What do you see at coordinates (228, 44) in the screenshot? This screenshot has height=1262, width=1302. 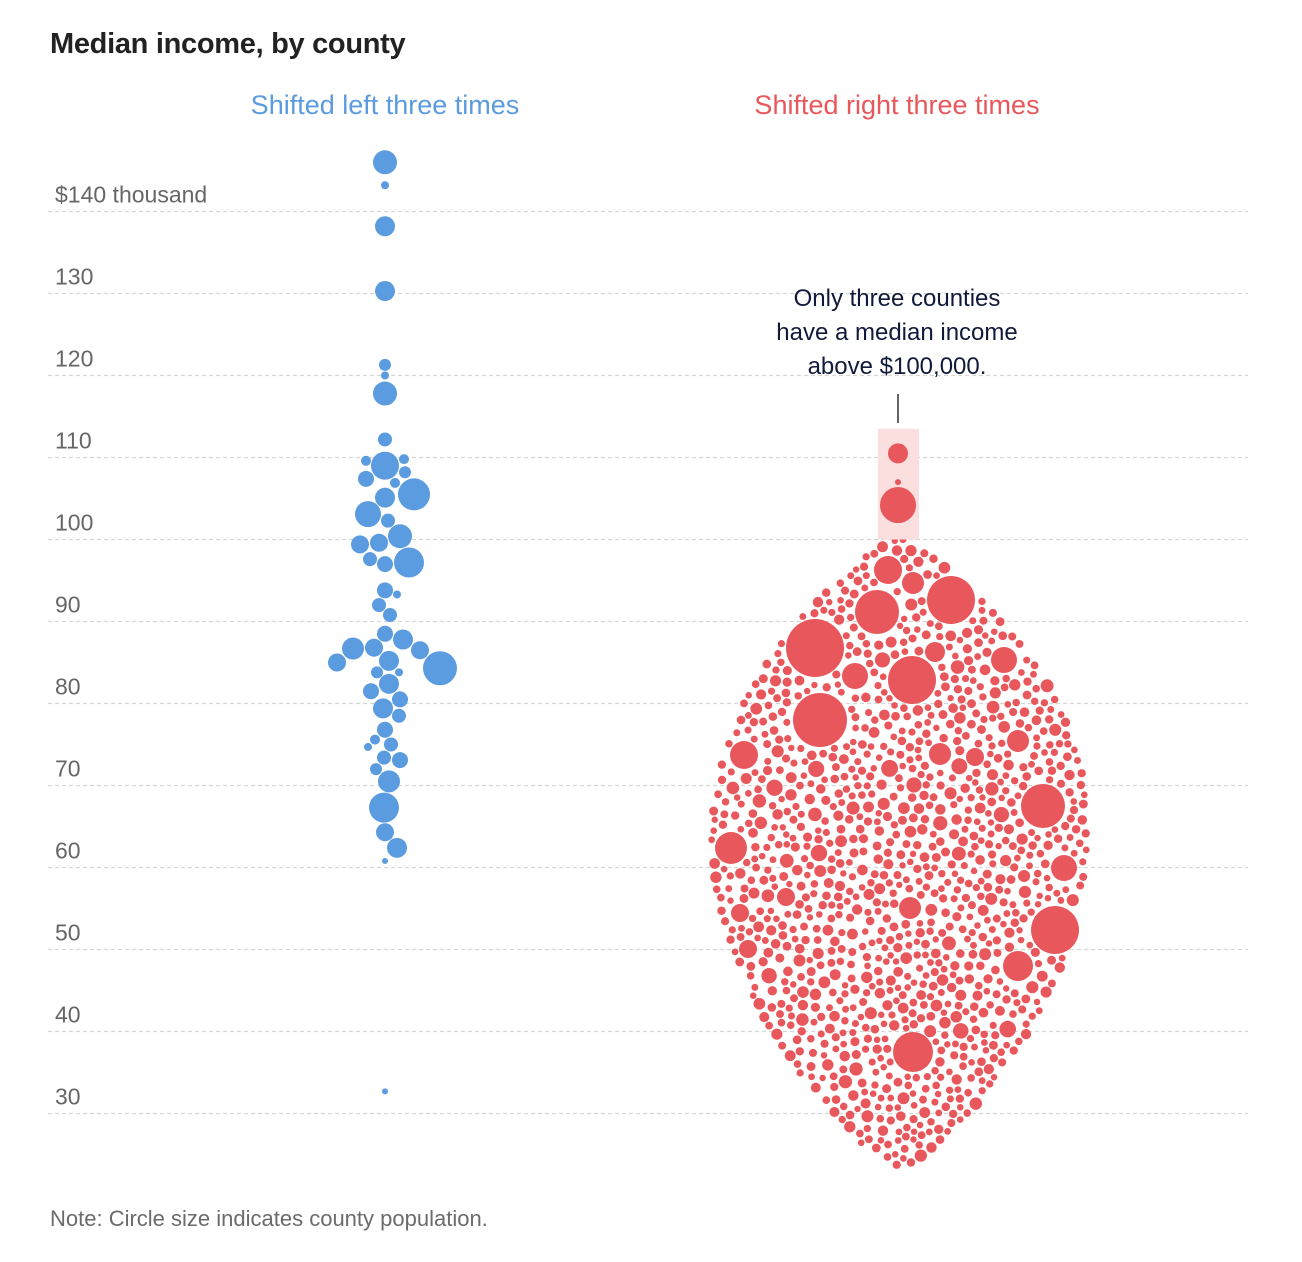 I see `chart-title: Median income, by county` at bounding box center [228, 44].